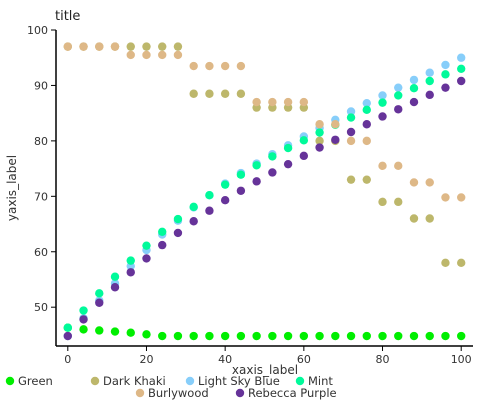 The image size is (493, 400). What do you see at coordinates (41, 196) in the screenshot?
I see `y-tick-label-2: 70` at bounding box center [41, 196].